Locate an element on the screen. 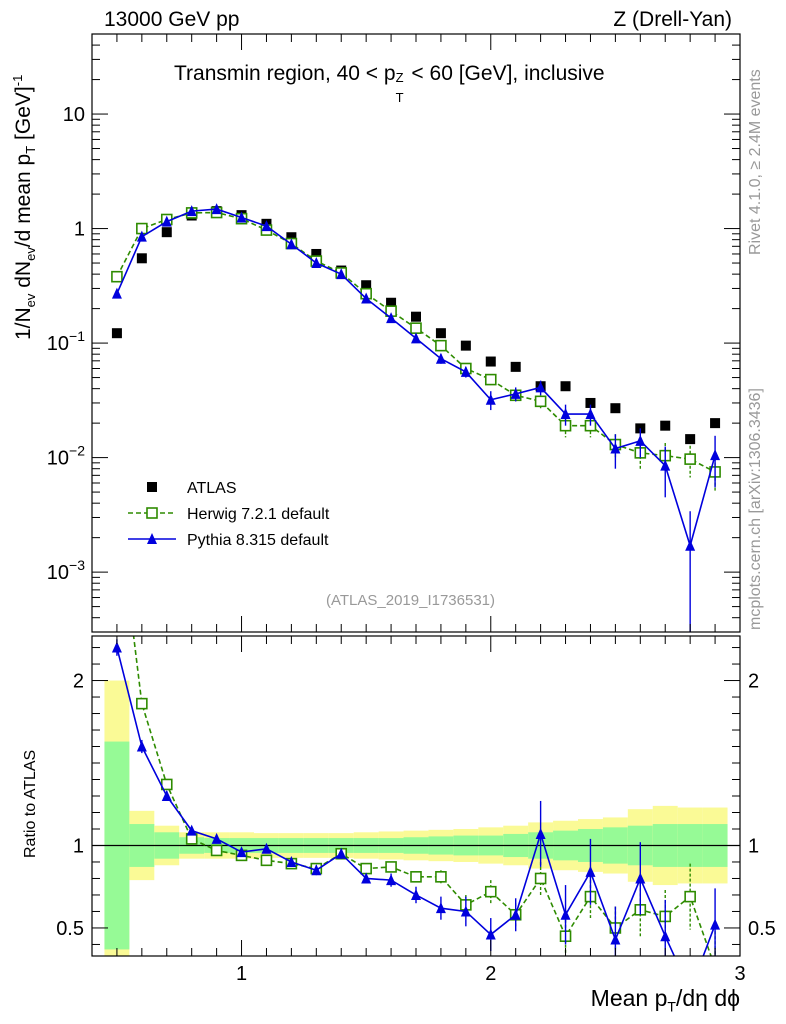  ratio-y-tick-label-left: 2 is located at coordinates (78, 682).